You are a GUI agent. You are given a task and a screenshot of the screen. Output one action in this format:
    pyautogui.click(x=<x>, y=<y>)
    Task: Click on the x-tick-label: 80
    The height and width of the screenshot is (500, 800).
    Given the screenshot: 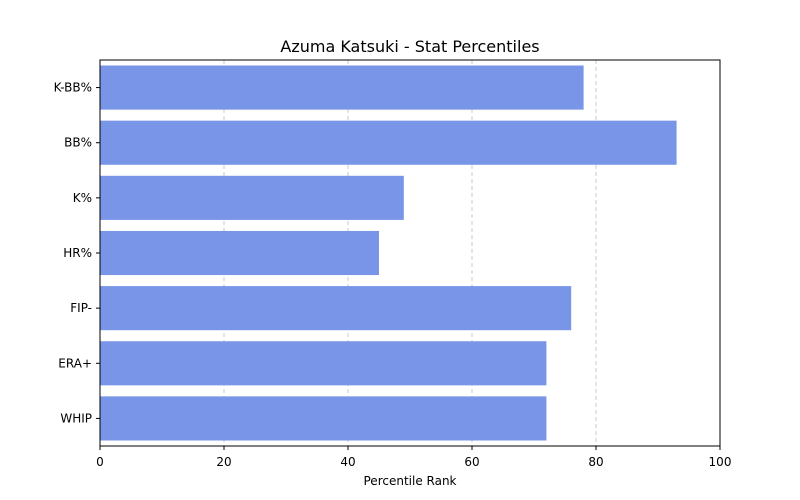 What is the action you would take?
    pyautogui.click(x=595, y=462)
    